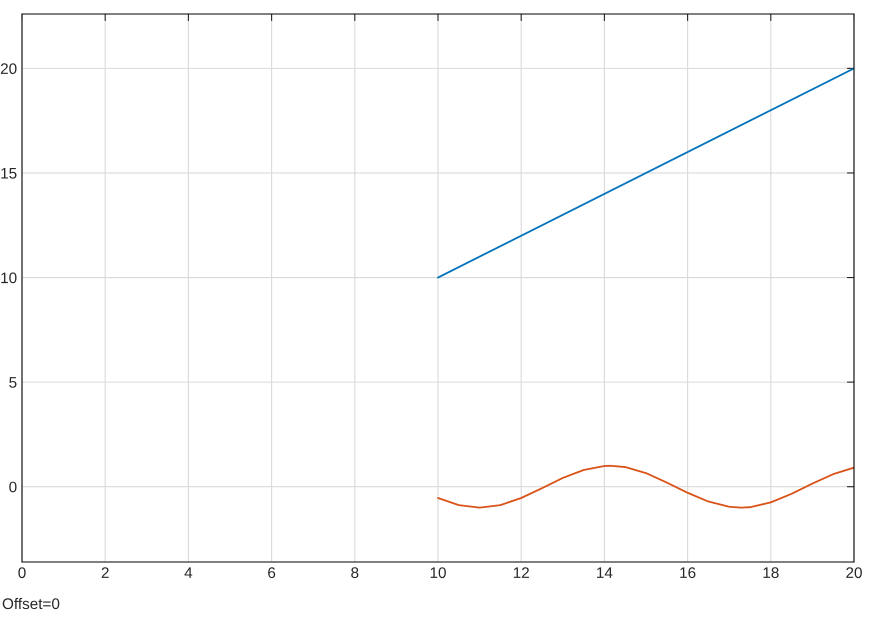  What do you see at coordinates (354, 572) in the screenshot?
I see `x-tick-label: 8` at bounding box center [354, 572].